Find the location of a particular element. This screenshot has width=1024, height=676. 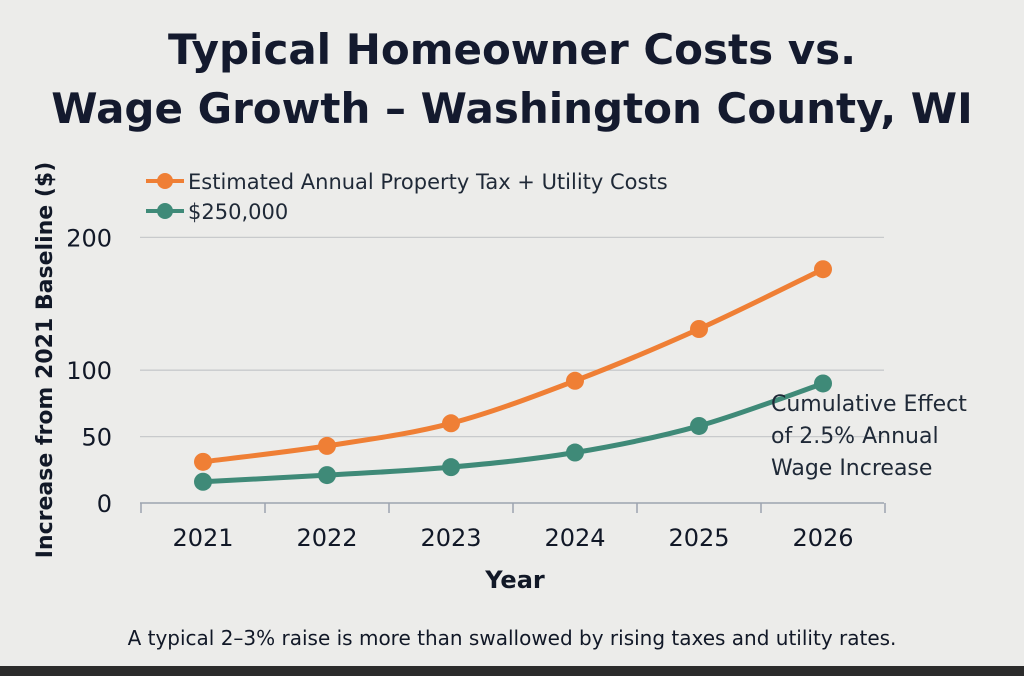

y-tick-label: 100 is located at coordinates (89, 371).